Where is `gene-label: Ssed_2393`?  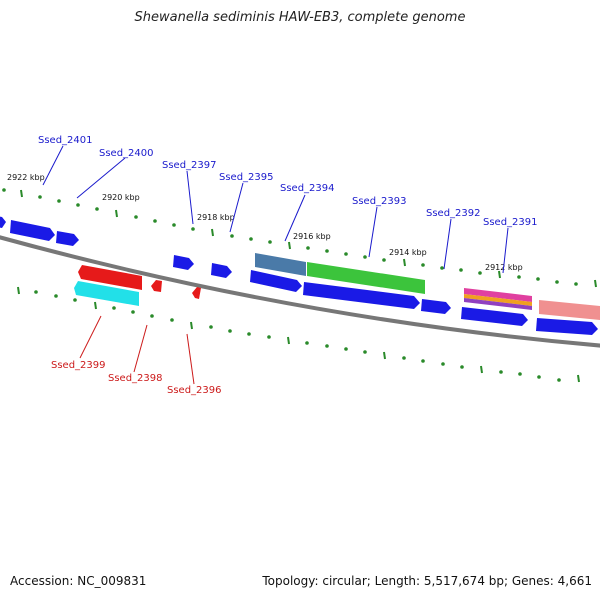 gene-label: Ssed_2393 is located at coordinates (379, 201).